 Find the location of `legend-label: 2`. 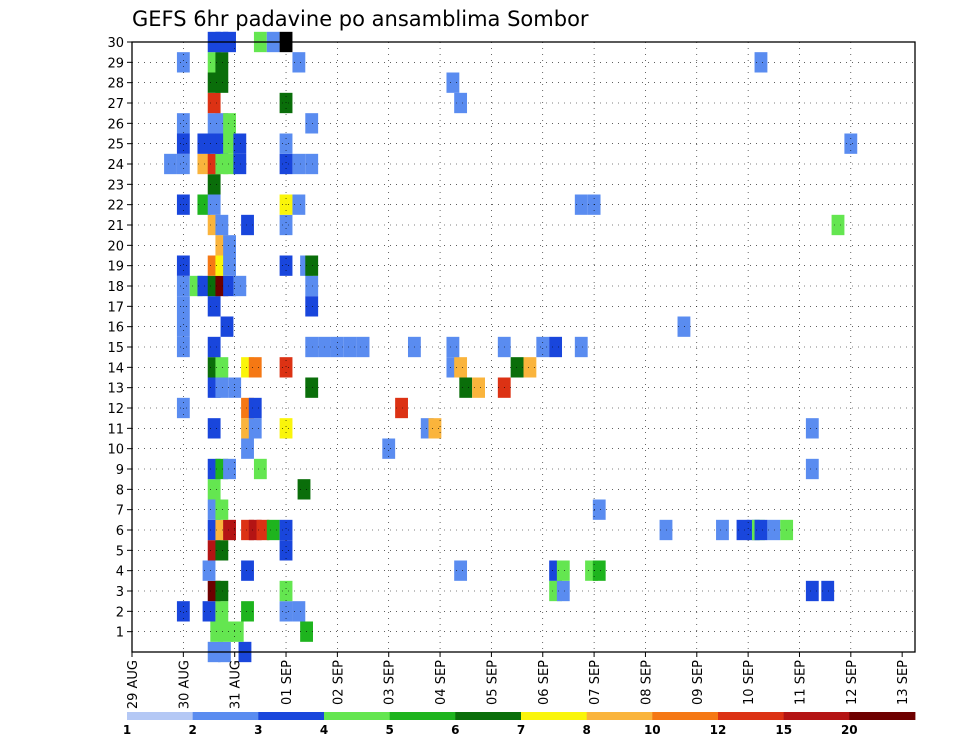

legend-label: 2 is located at coordinates (193, 730).